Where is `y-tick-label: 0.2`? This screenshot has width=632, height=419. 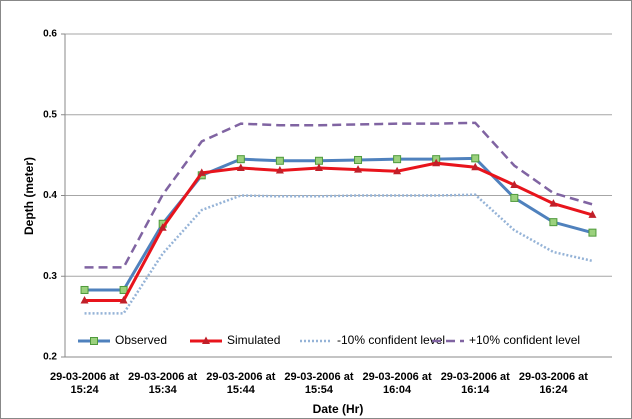 y-tick-label: 0.2 is located at coordinates (50, 357).